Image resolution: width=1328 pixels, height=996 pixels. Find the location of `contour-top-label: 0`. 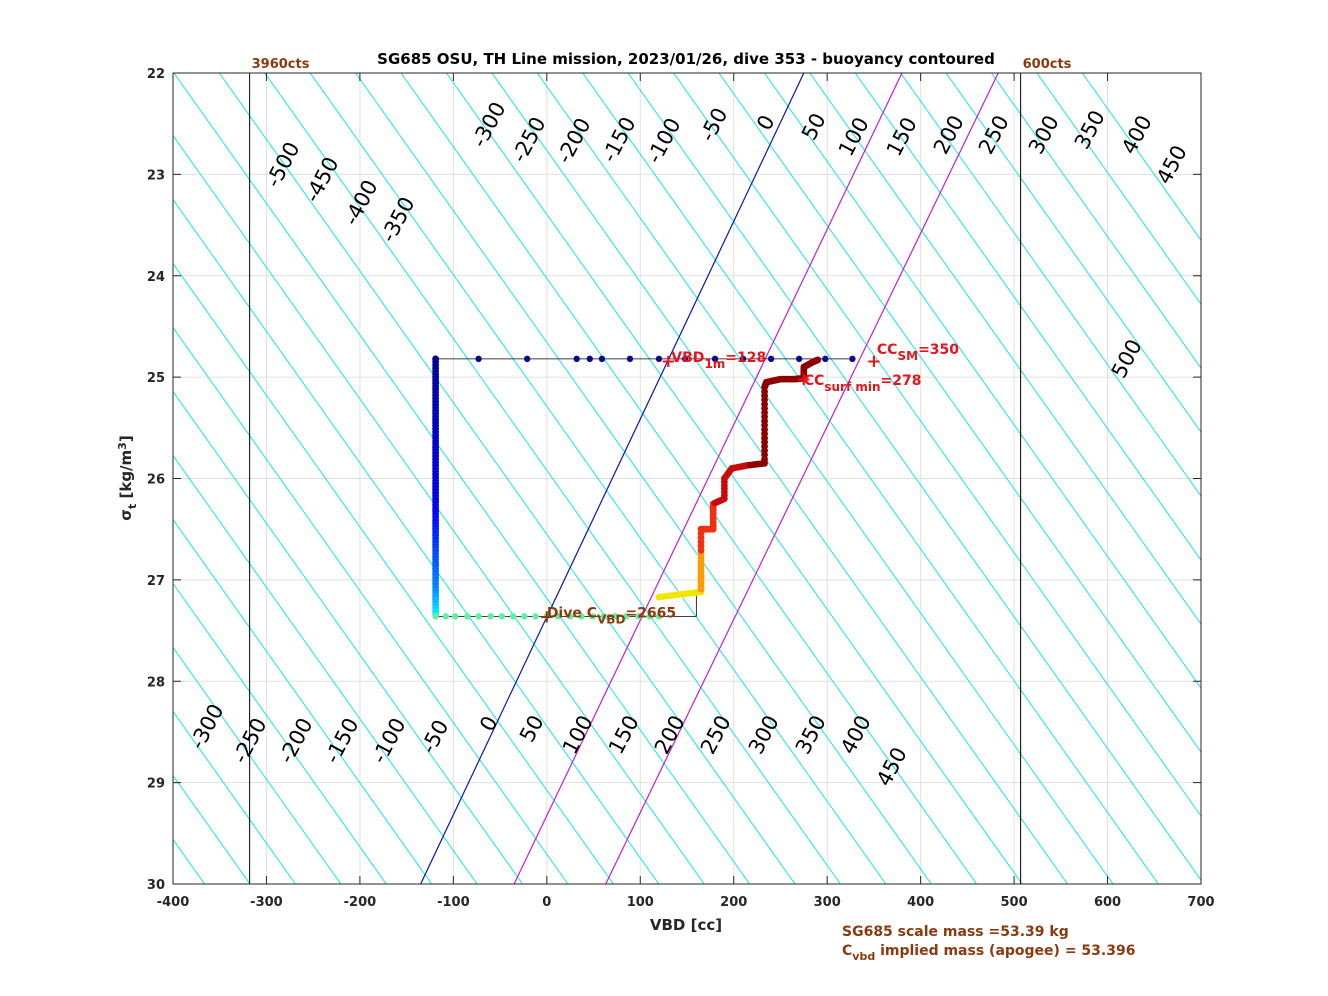

contour-top-label: 0 is located at coordinates (765, 122).